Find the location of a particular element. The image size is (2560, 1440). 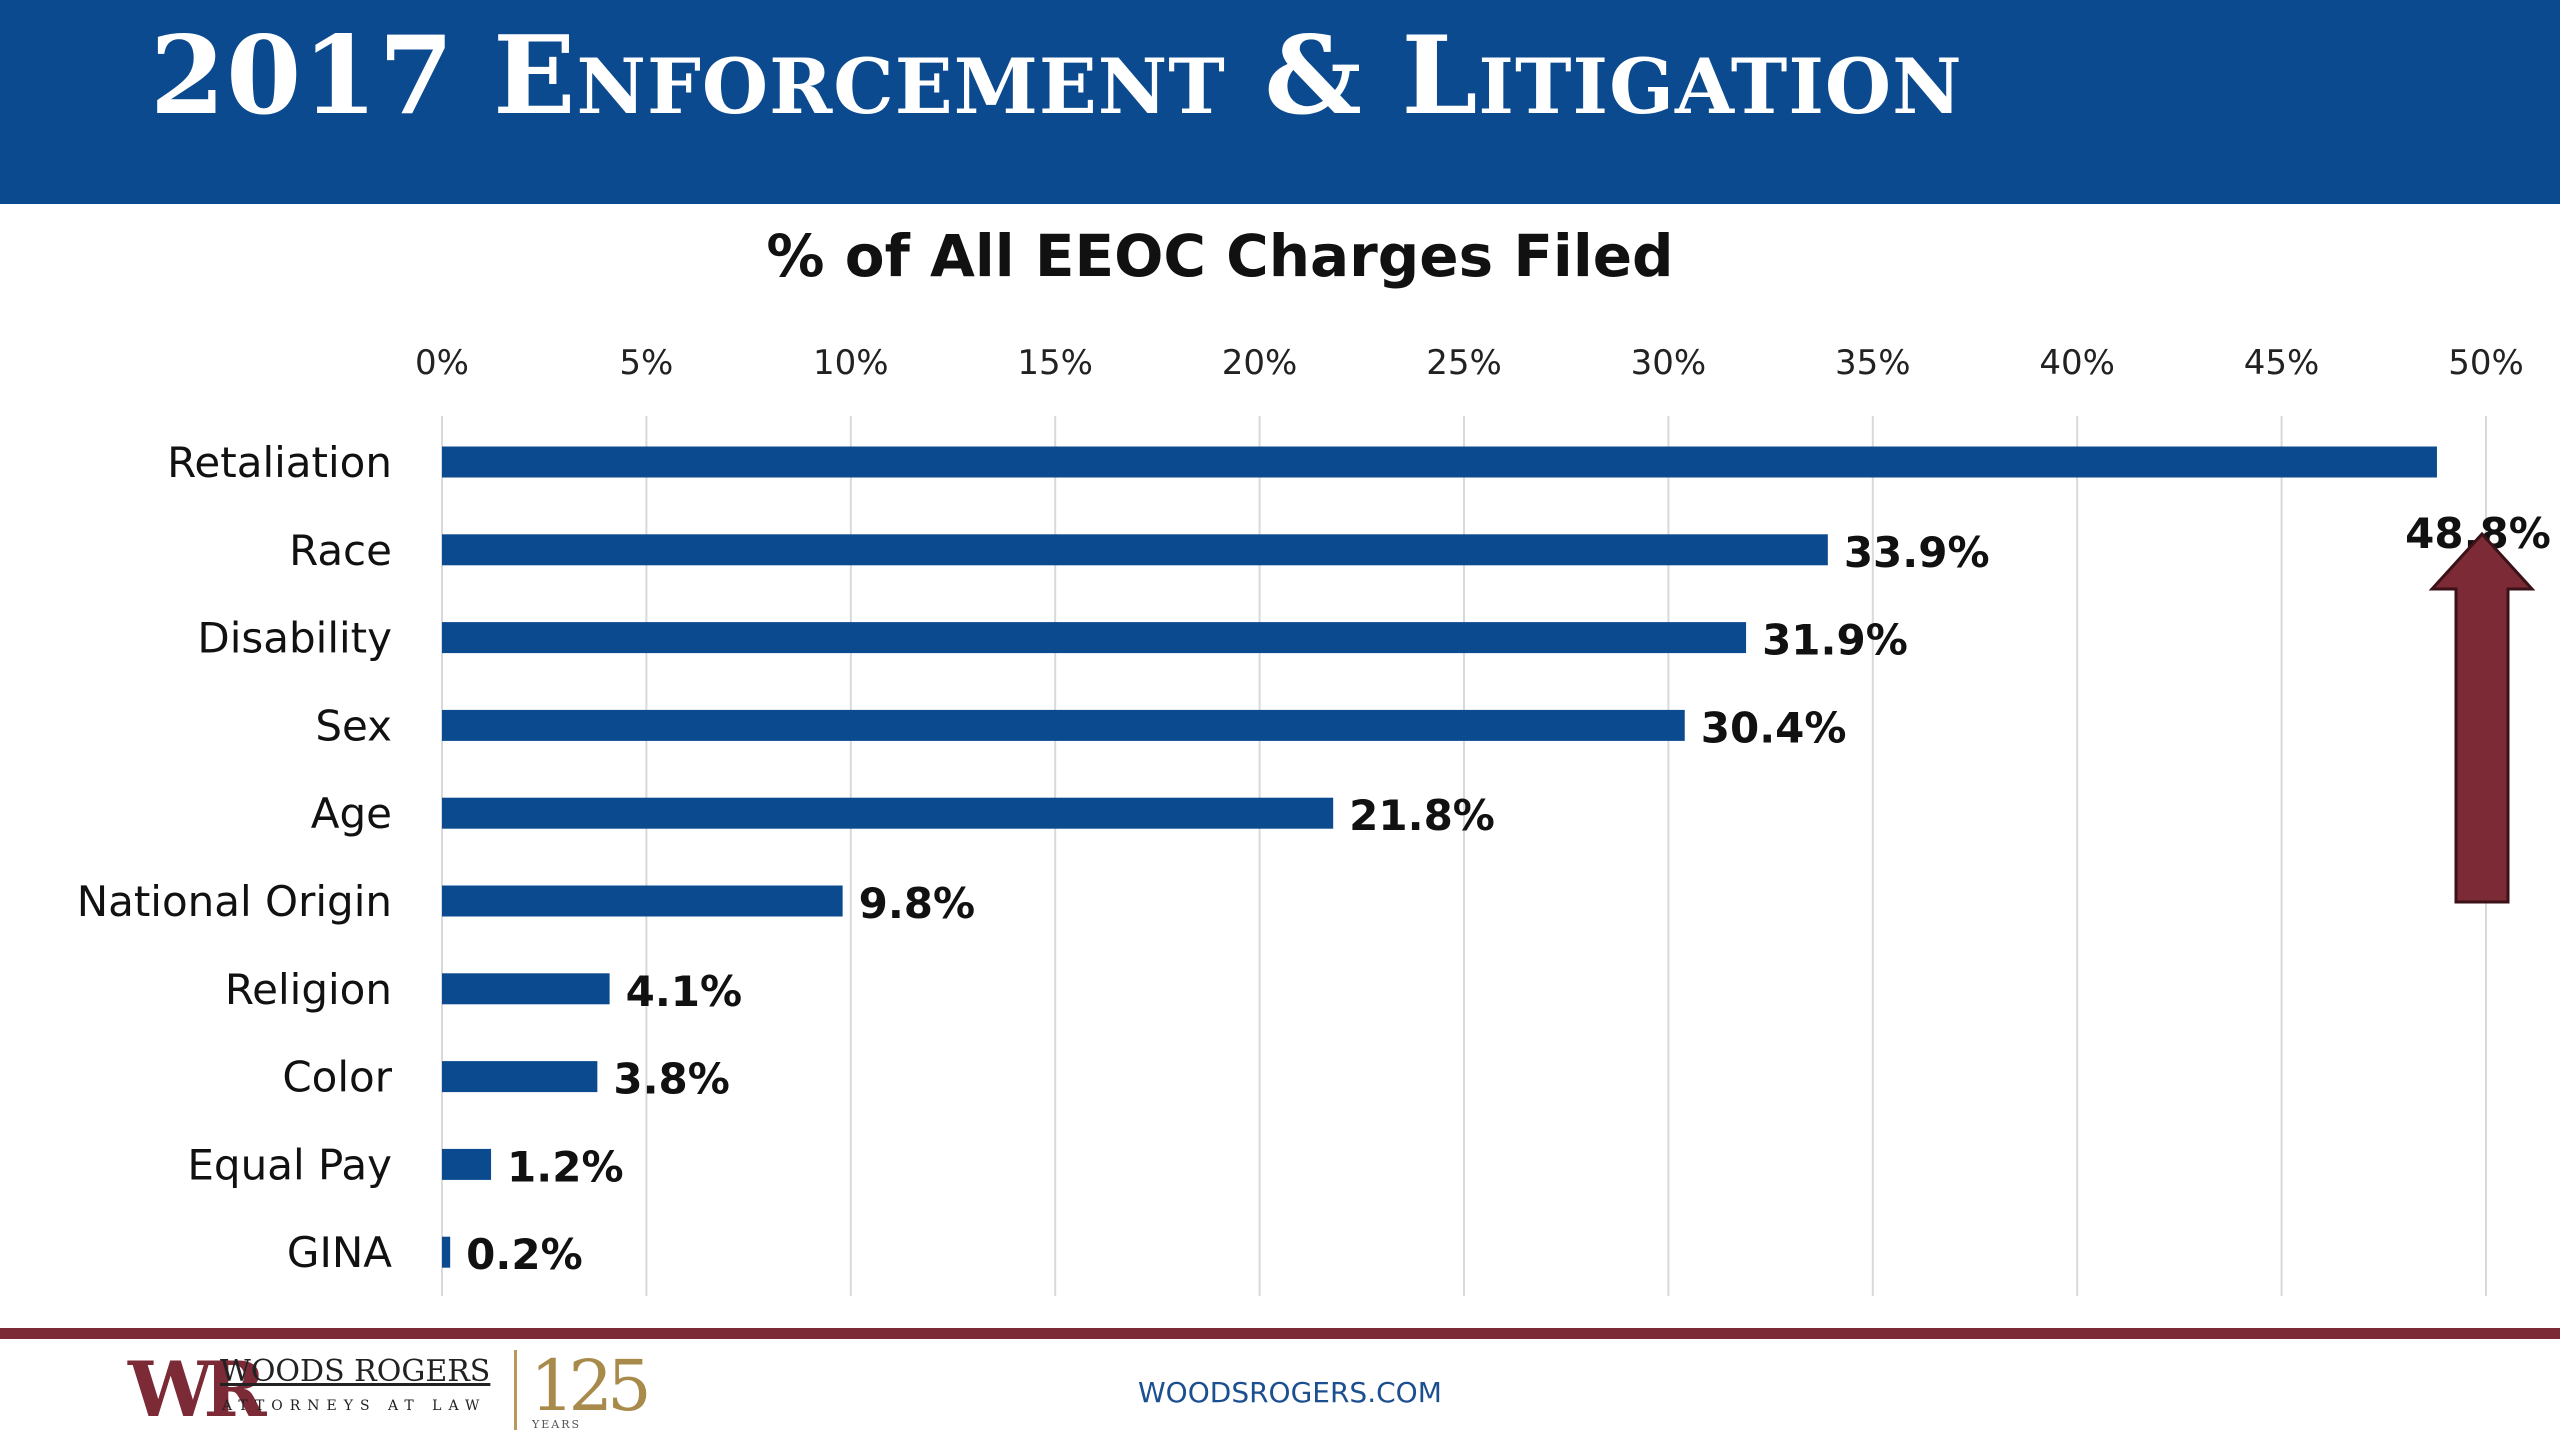

data-label: 33.9% is located at coordinates (1917, 552).